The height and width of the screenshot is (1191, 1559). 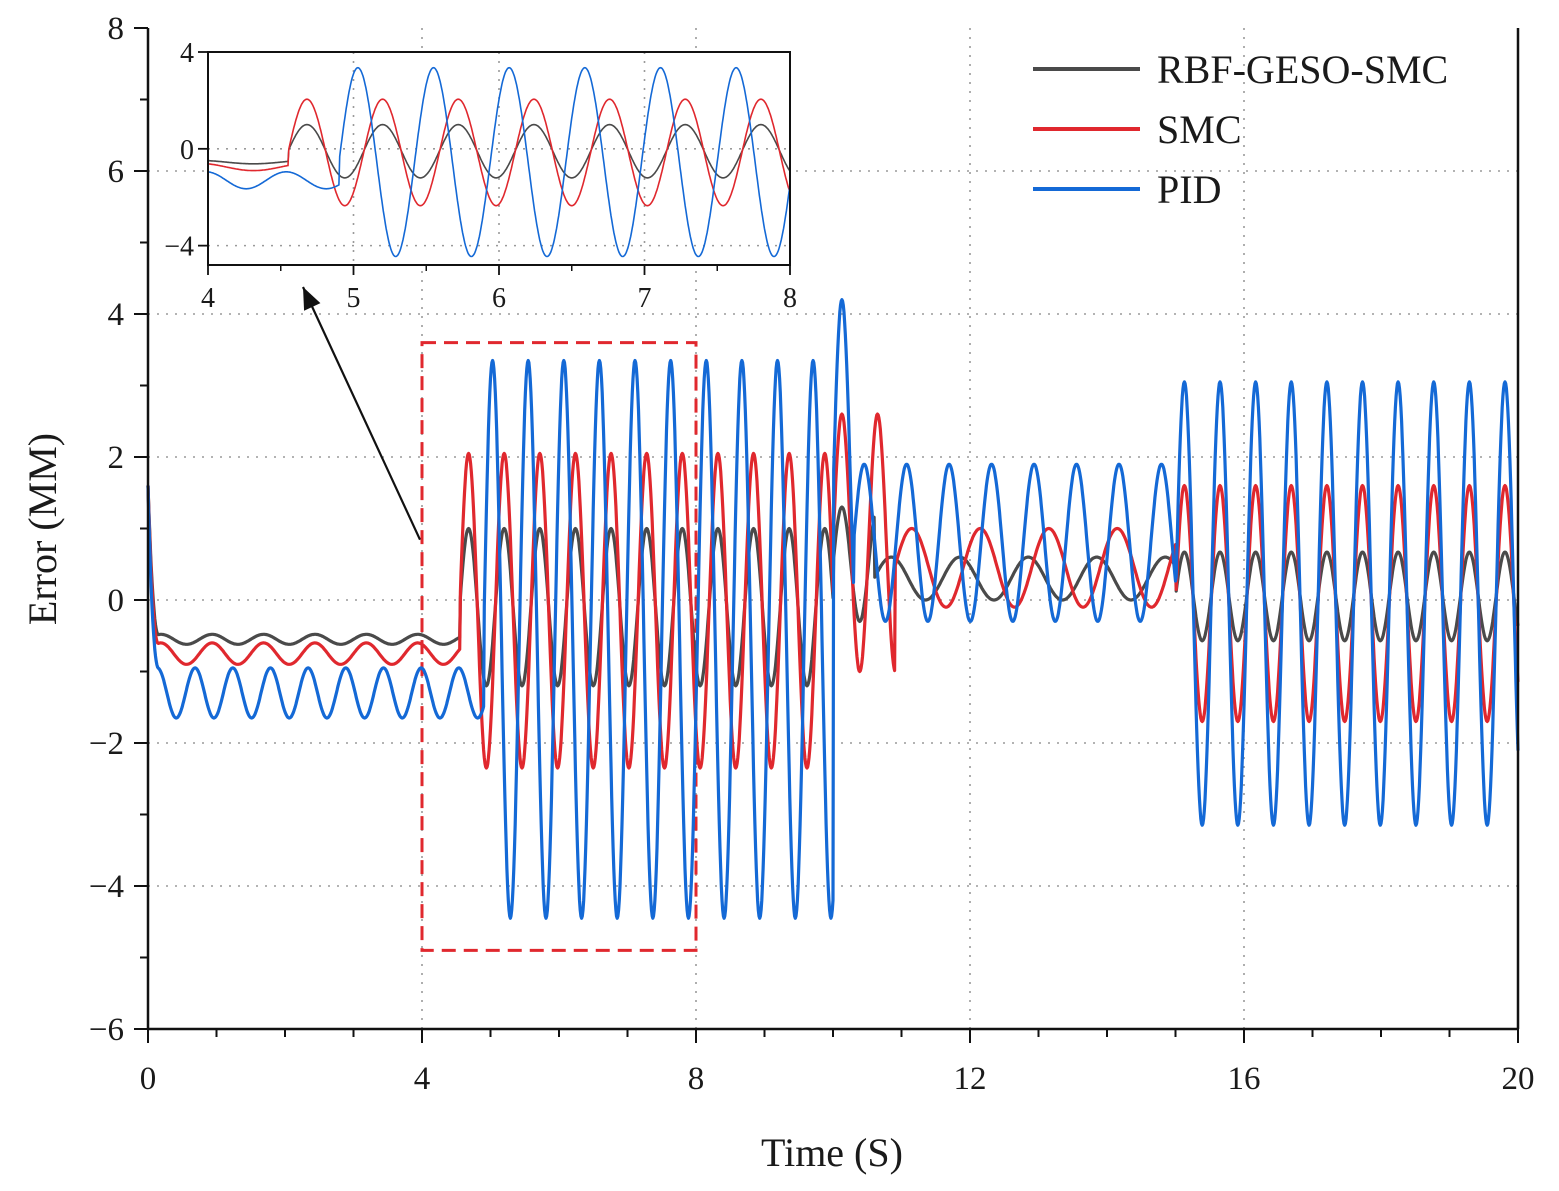 I want to click on inset-x-tick-label: 5, so click(x=354, y=298).